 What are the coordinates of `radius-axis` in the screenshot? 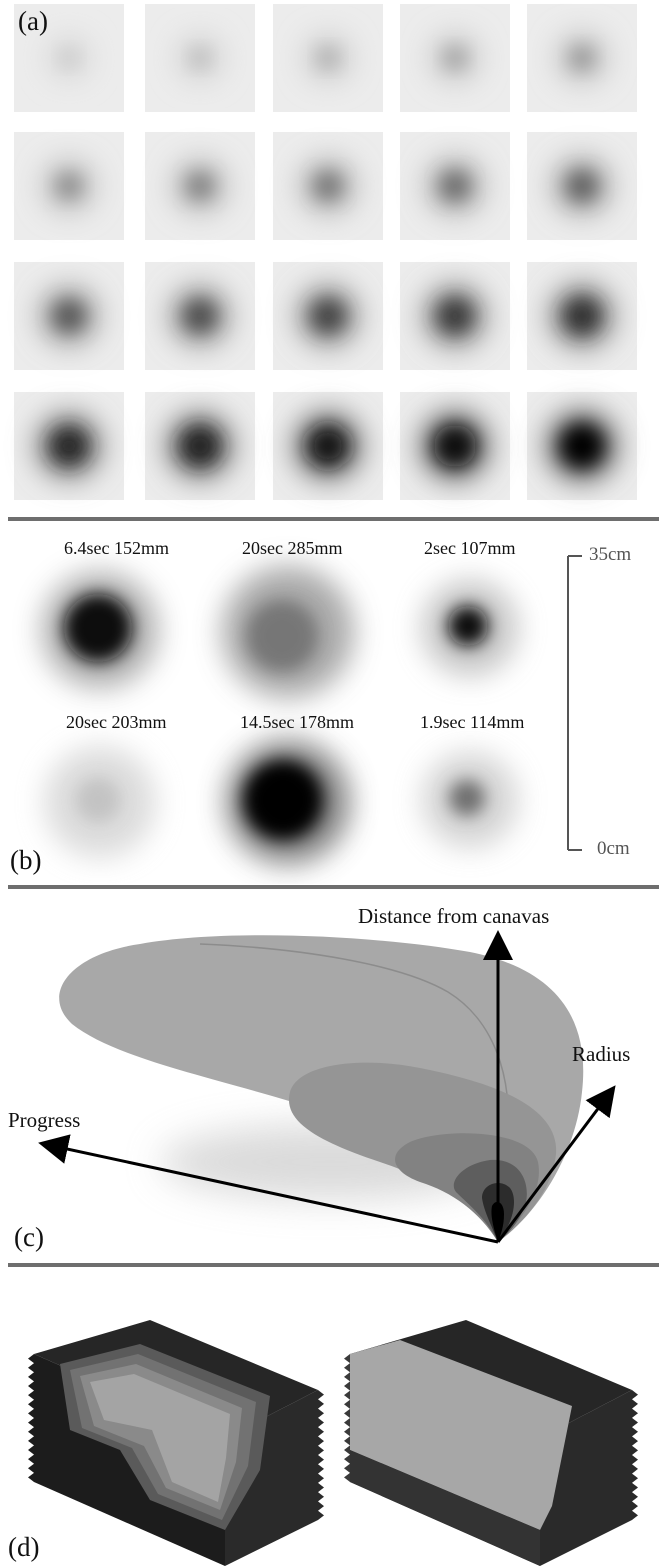 It's located at (556, 1164).